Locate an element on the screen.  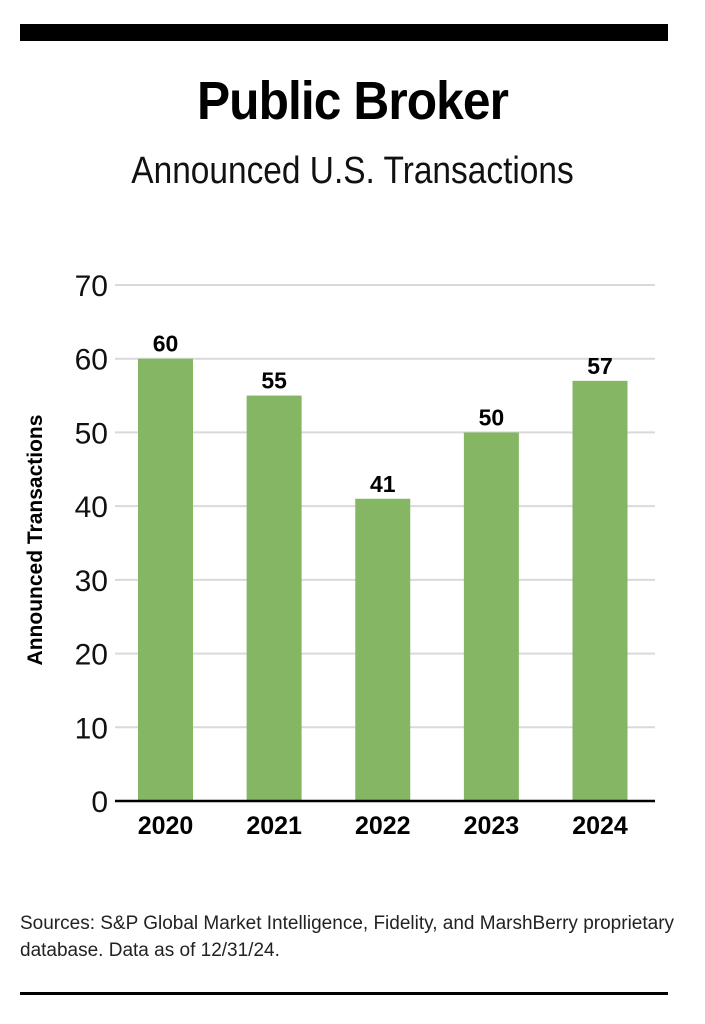
data-label: 50 is located at coordinates (492, 417).